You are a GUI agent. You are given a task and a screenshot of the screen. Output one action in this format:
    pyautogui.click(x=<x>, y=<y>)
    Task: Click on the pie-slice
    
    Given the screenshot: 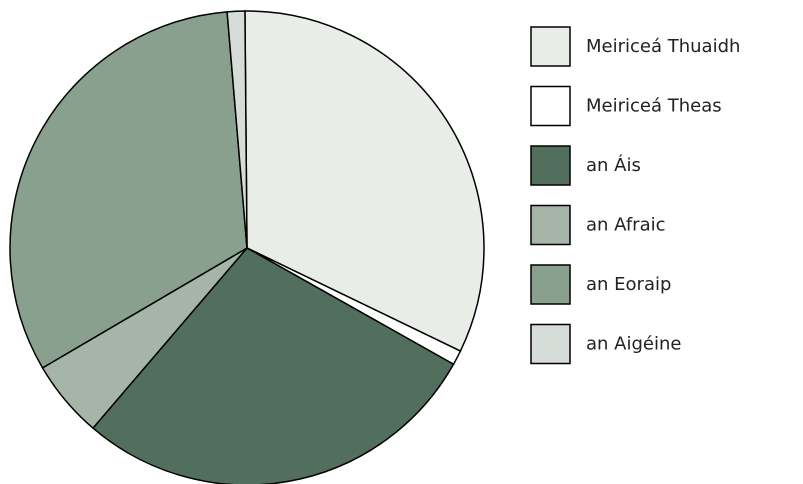 What is the action you would take?
    pyautogui.click(x=237, y=129)
    